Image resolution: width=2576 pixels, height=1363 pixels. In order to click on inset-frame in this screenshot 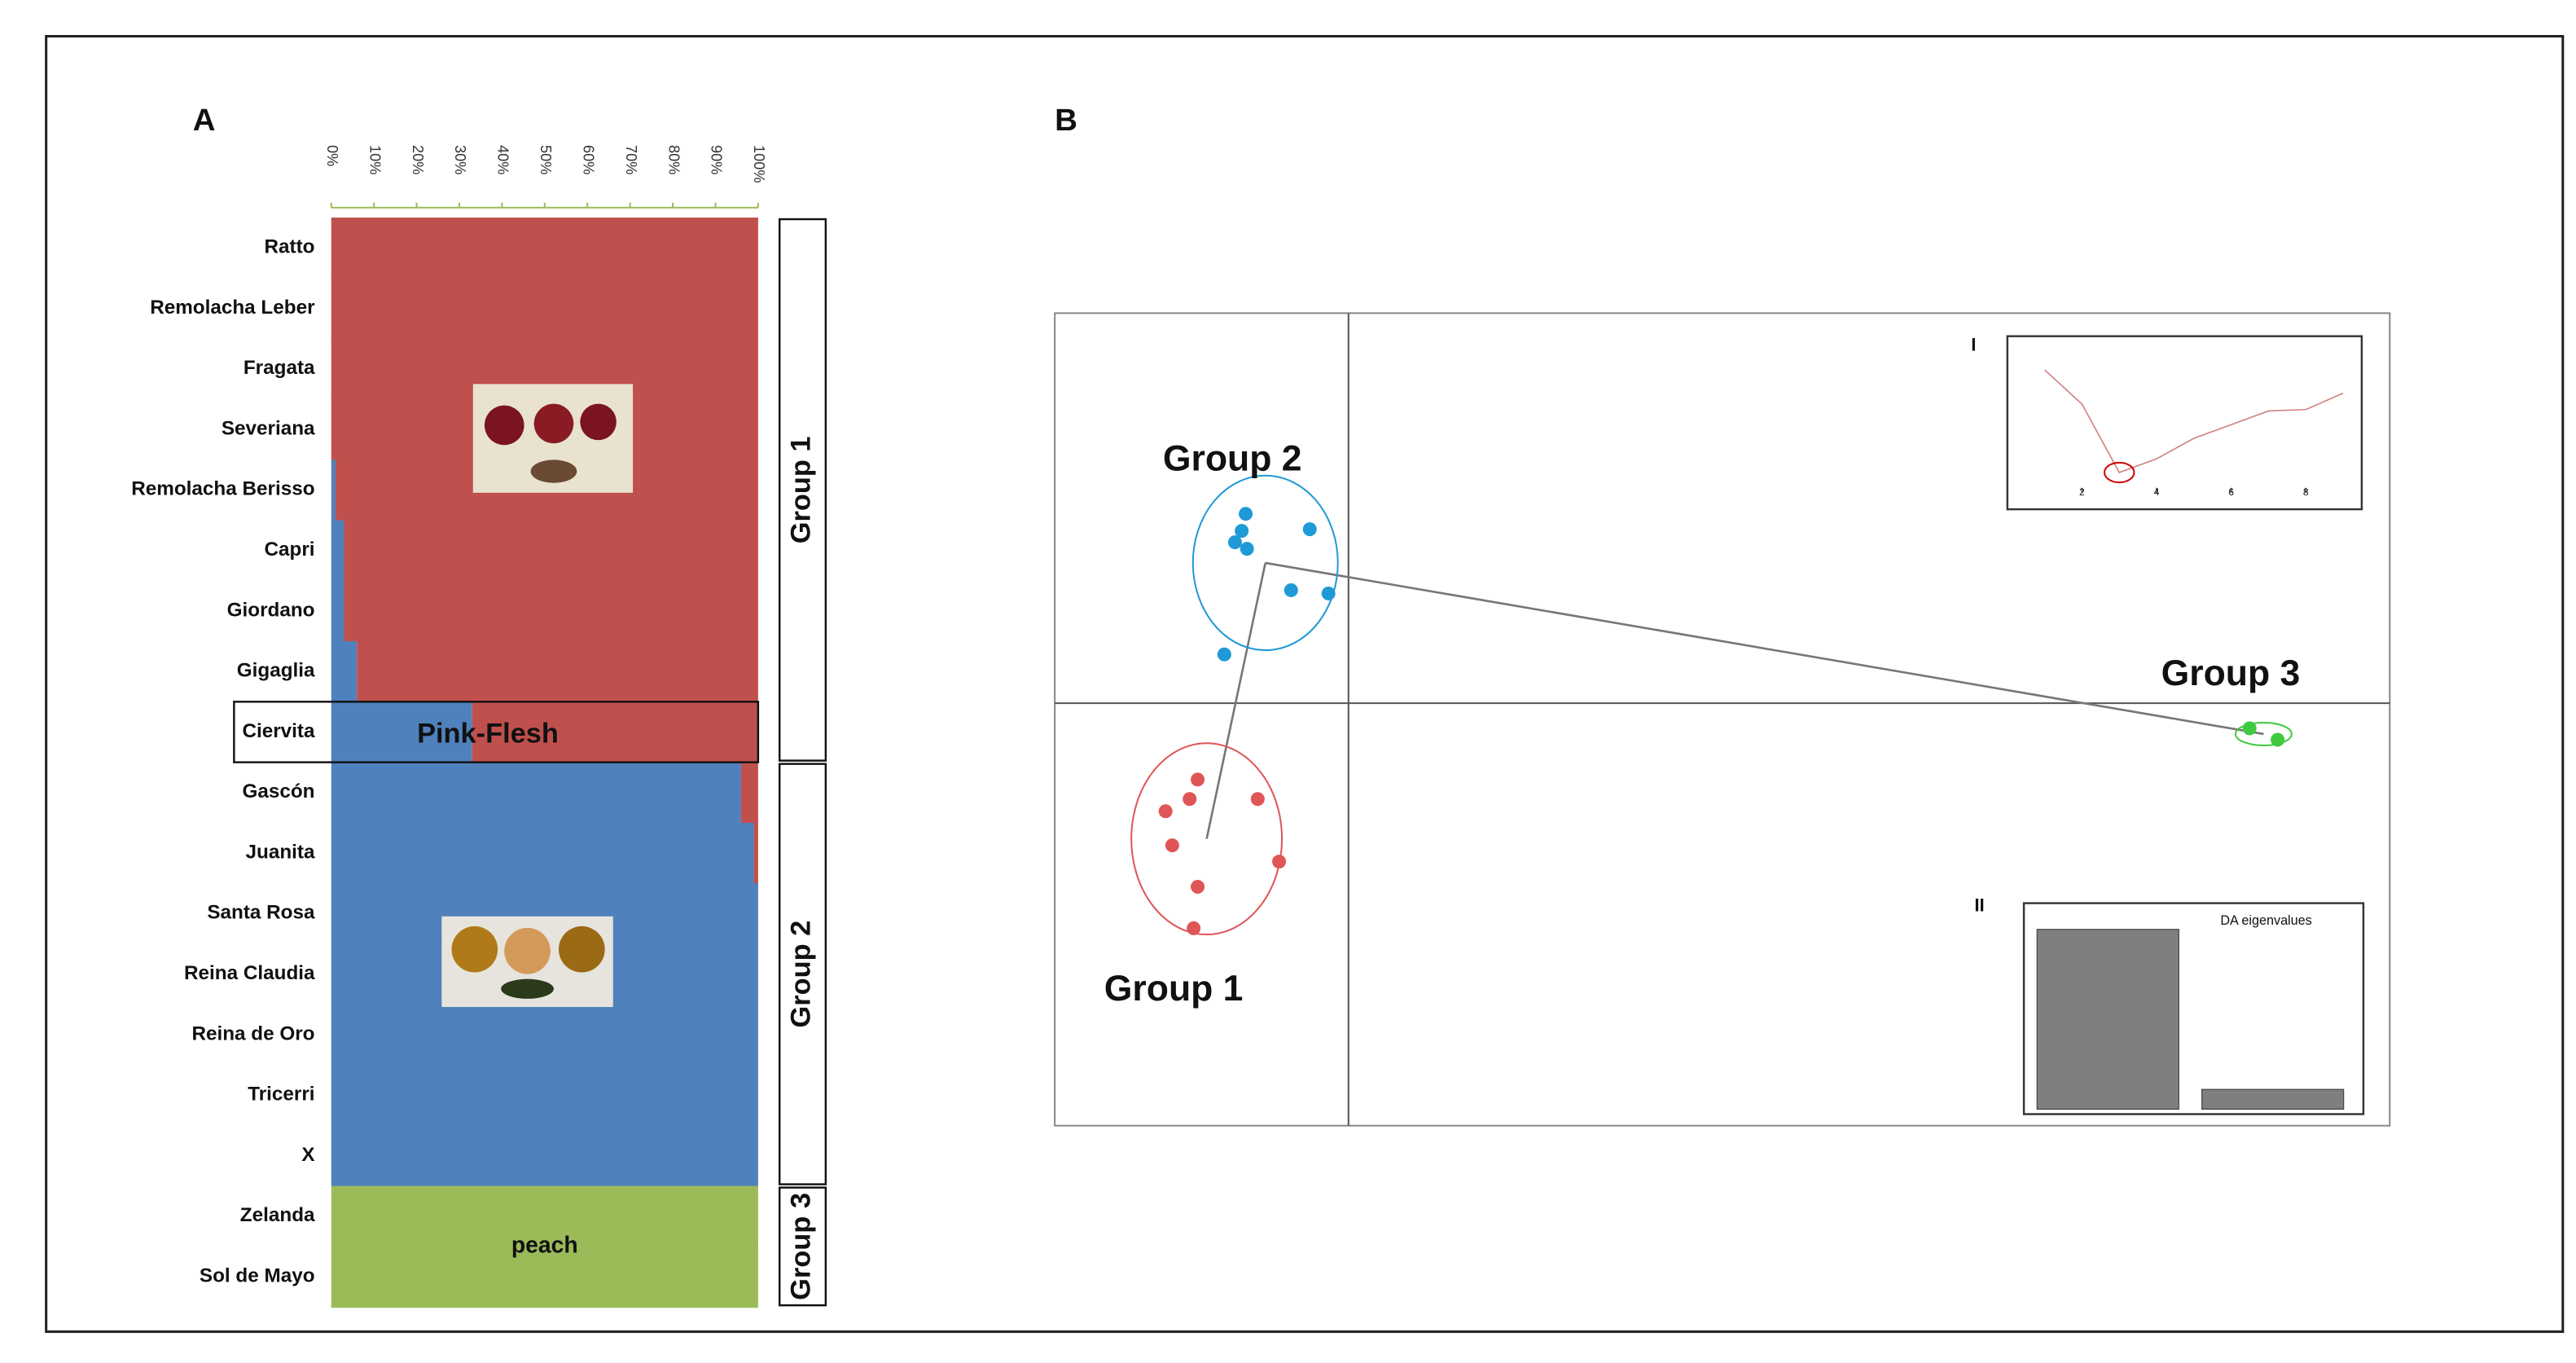, I will do `click(2184, 423)`.